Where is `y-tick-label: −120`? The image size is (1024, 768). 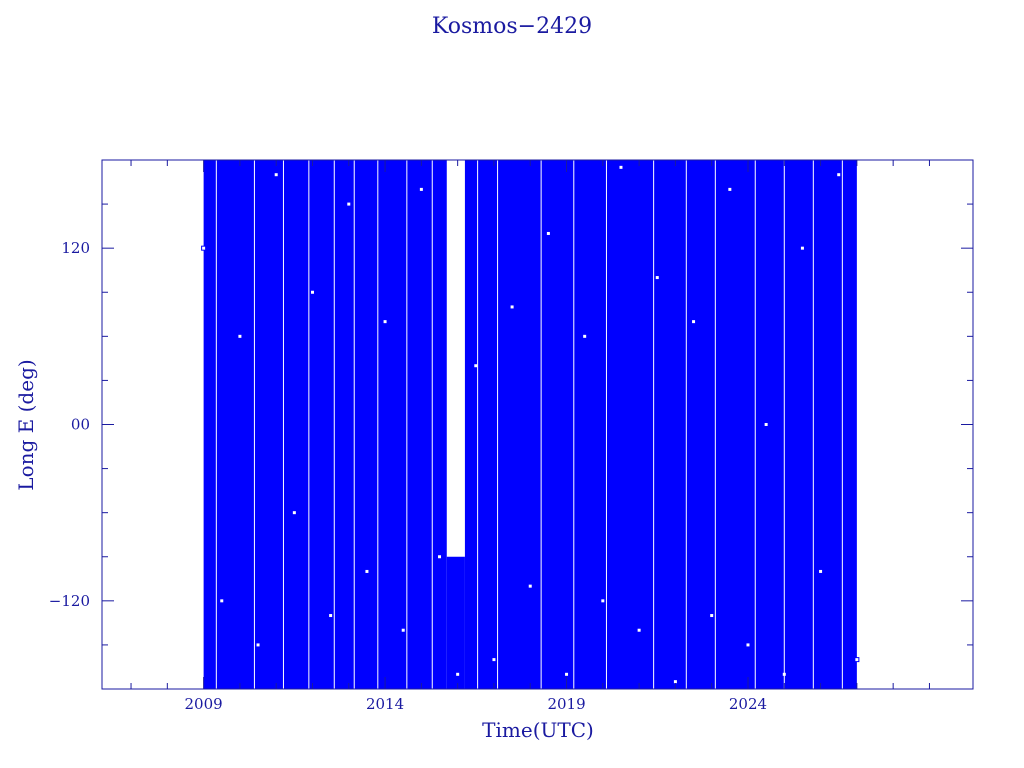 y-tick-label: −120 is located at coordinates (69, 601).